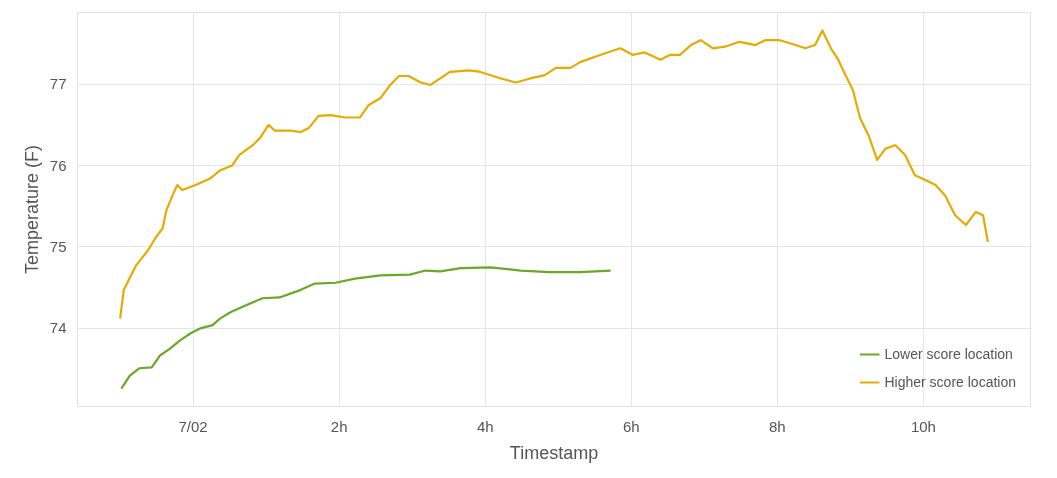 Image resolution: width=1057 pixels, height=478 pixels. I want to click on x-tick-label: 4h, so click(485, 426).